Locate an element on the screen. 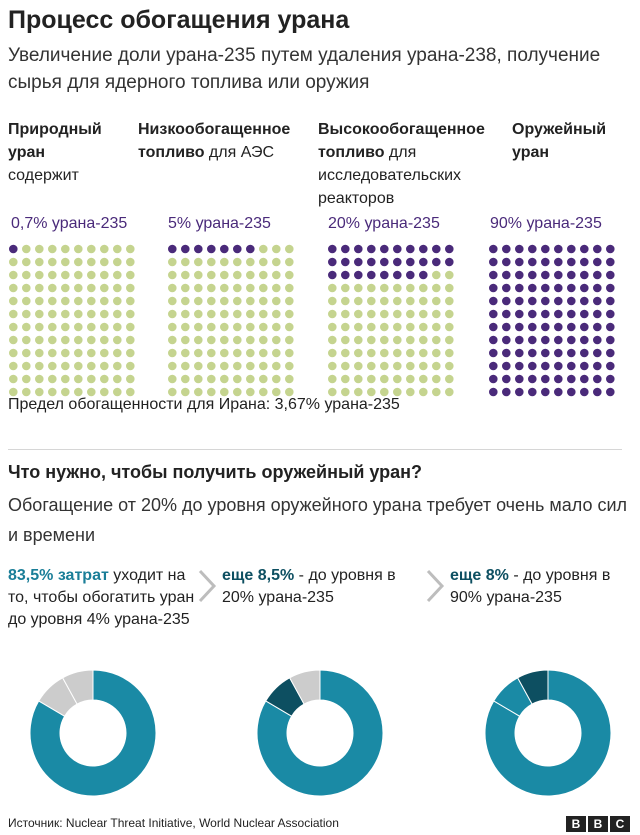  column-header-rest: содержит is located at coordinates (43, 175).